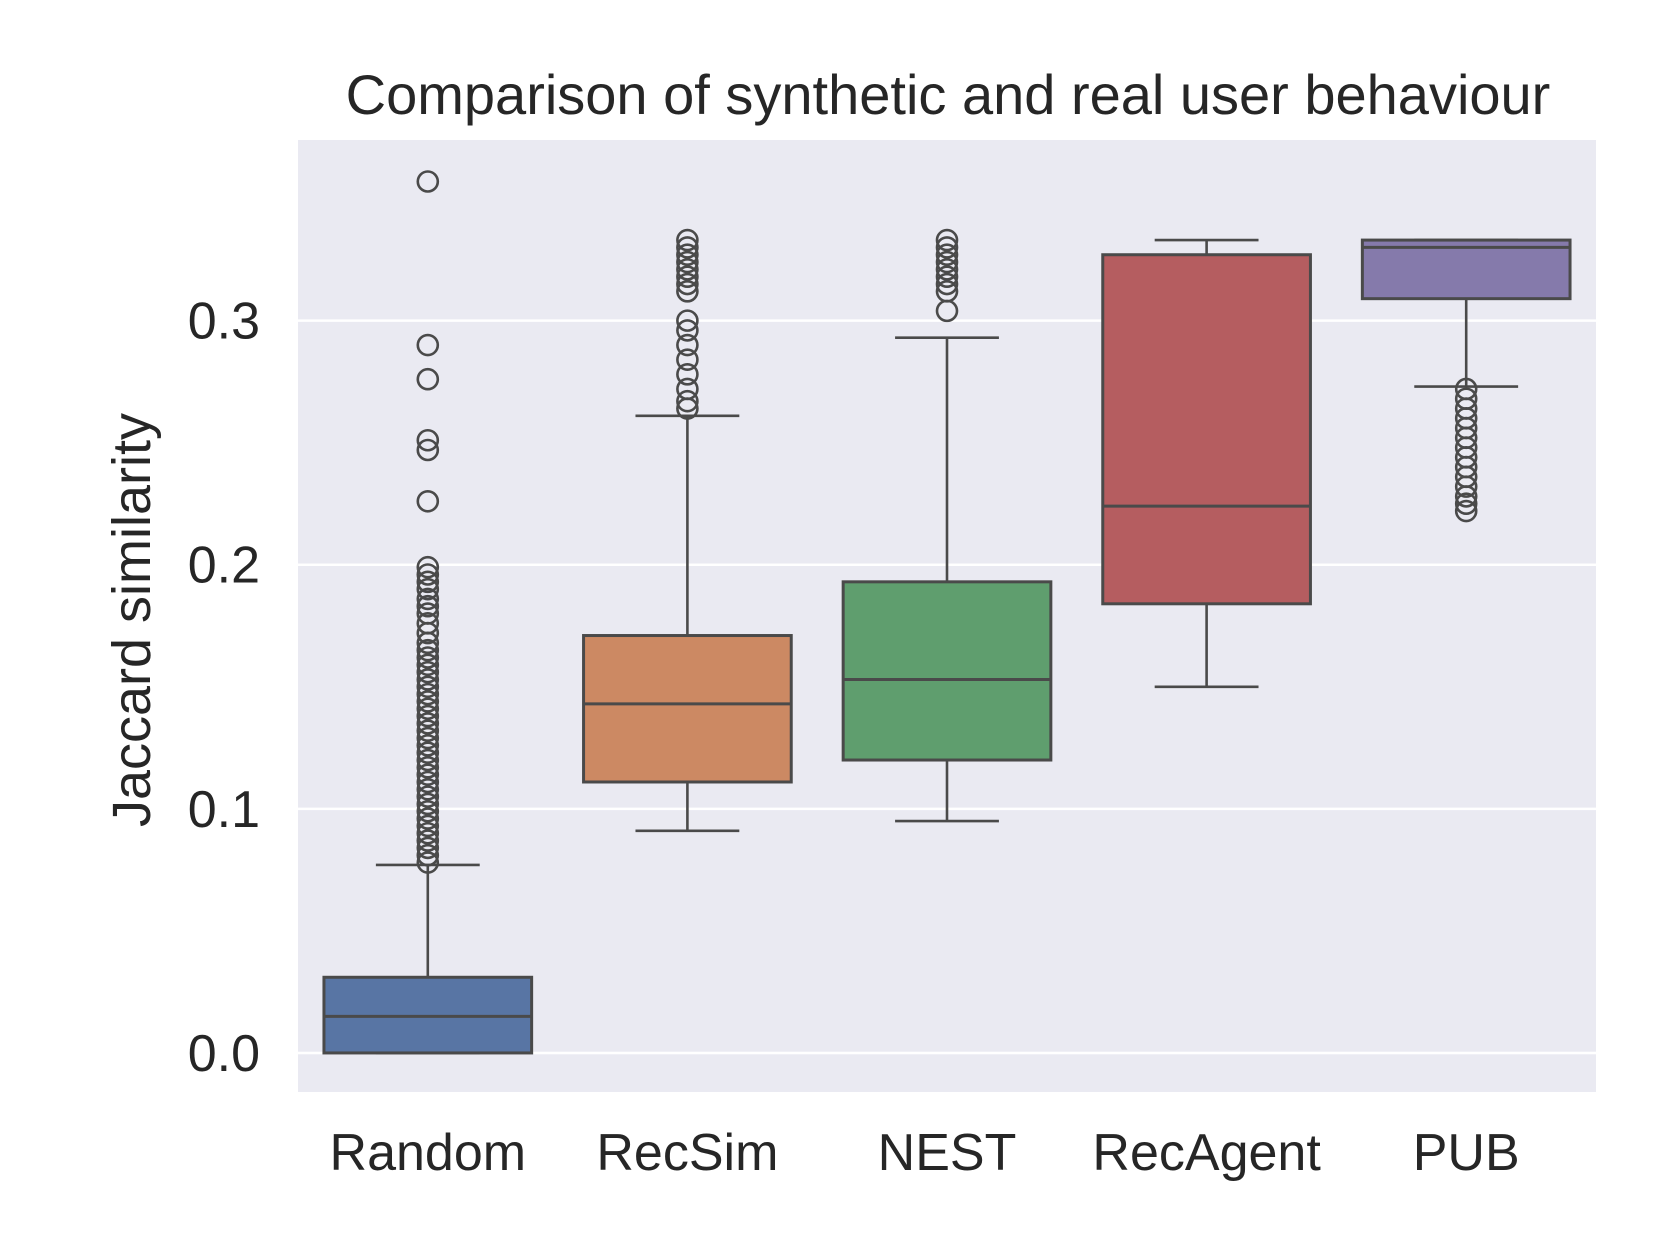 This screenshot has width=1660, height=1245. I want to click on y-axis-label: Jaccard similarity, so click(132, 620).